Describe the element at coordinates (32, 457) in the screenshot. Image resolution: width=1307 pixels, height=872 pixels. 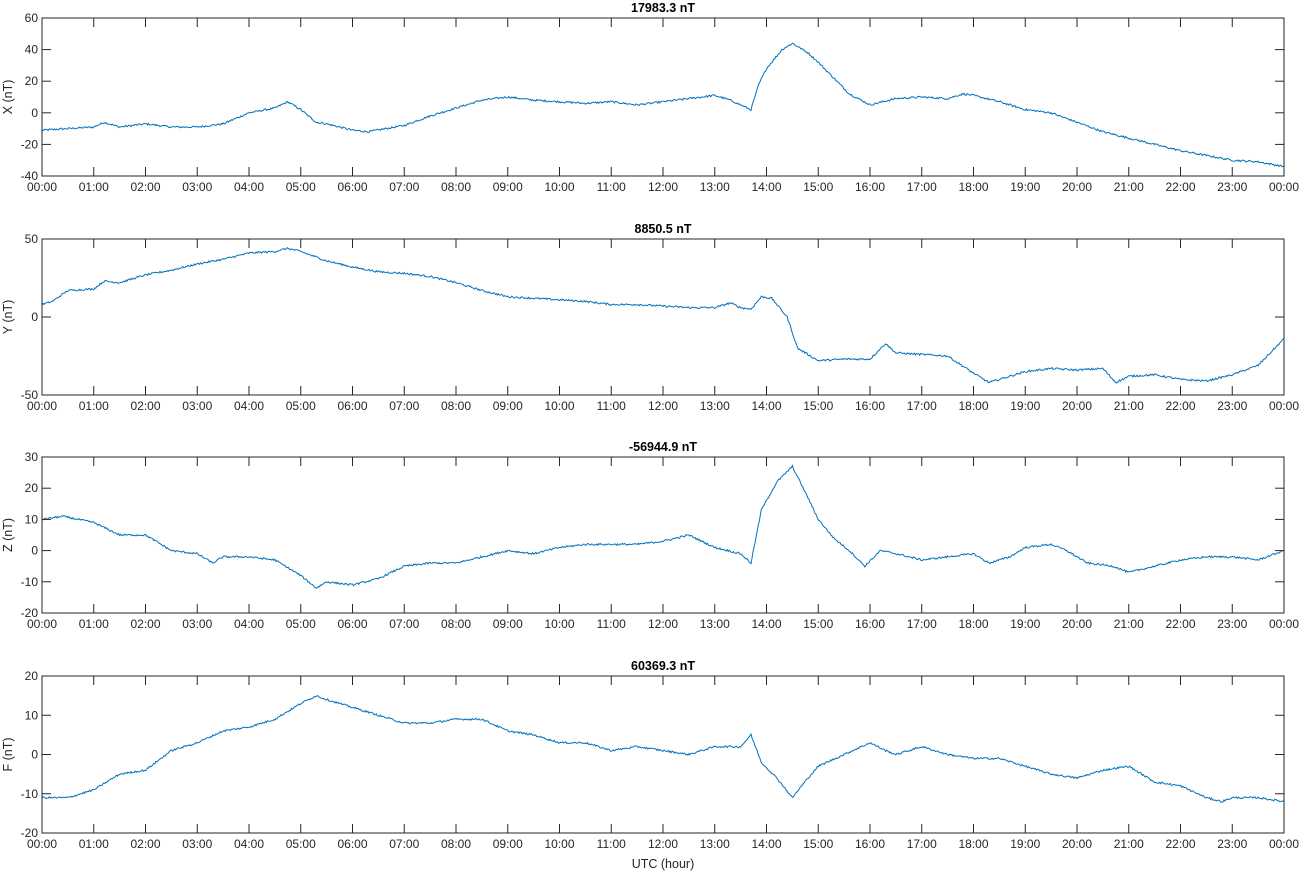
I see `y-tick-label: 30` at that location.